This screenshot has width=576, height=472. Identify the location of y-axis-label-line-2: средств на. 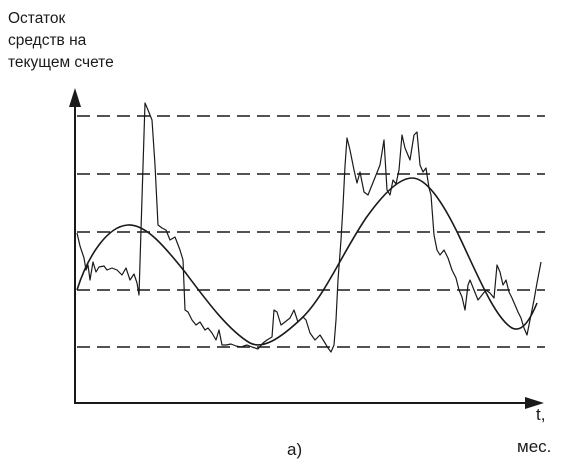
(47, 40).